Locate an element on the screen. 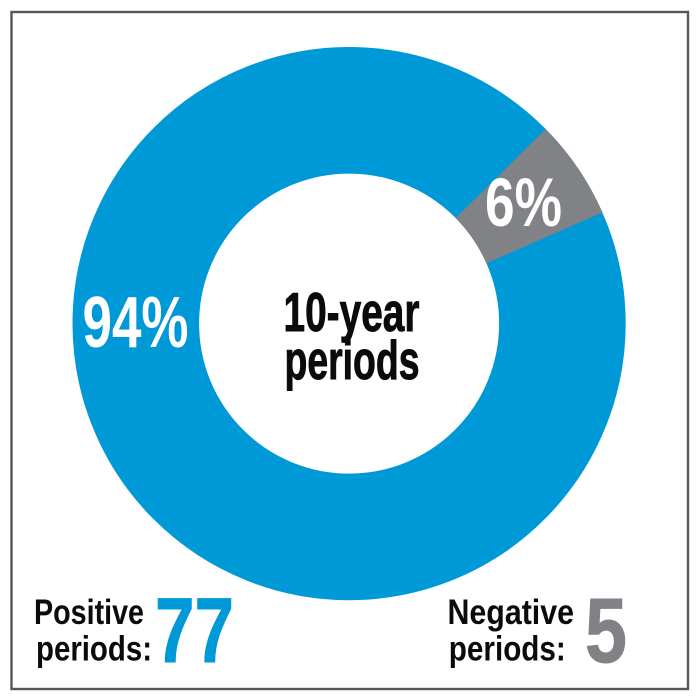 Image resolution: width=700 pixels, height=700 pixels. svg-text: 5 is located at coordinates (606, 631).